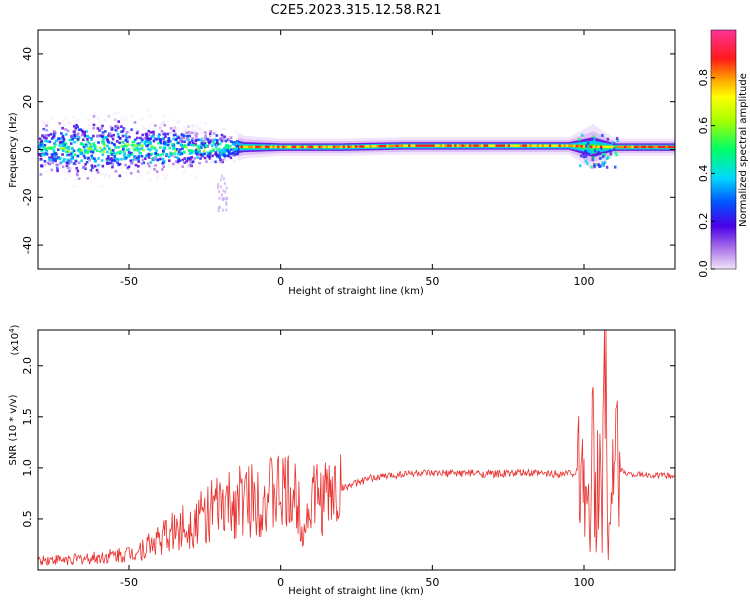 This screenshot has width=750, height=600. I want to click on spectrogram-y-label: Frequency (Hz), so click(13, 150).